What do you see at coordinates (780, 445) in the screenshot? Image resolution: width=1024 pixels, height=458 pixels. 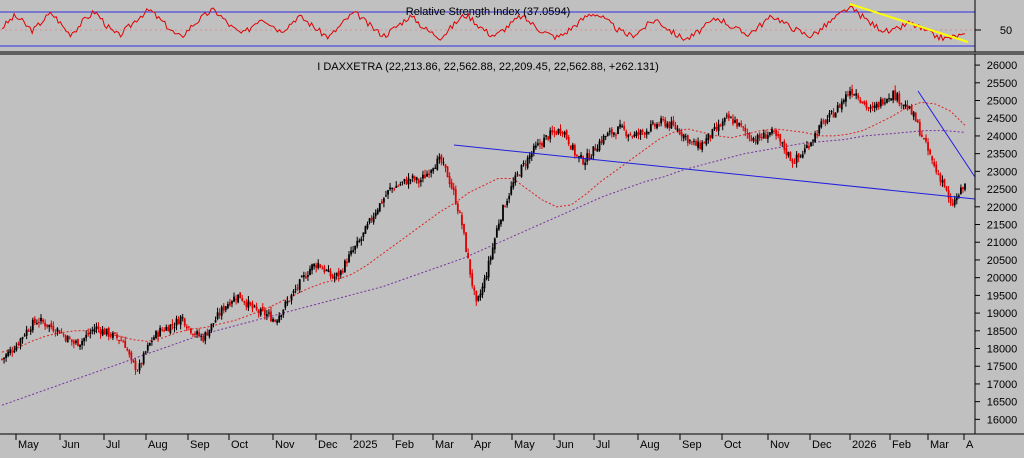 I see `x-axis-label: Nov` at bounding box center [780, 445].